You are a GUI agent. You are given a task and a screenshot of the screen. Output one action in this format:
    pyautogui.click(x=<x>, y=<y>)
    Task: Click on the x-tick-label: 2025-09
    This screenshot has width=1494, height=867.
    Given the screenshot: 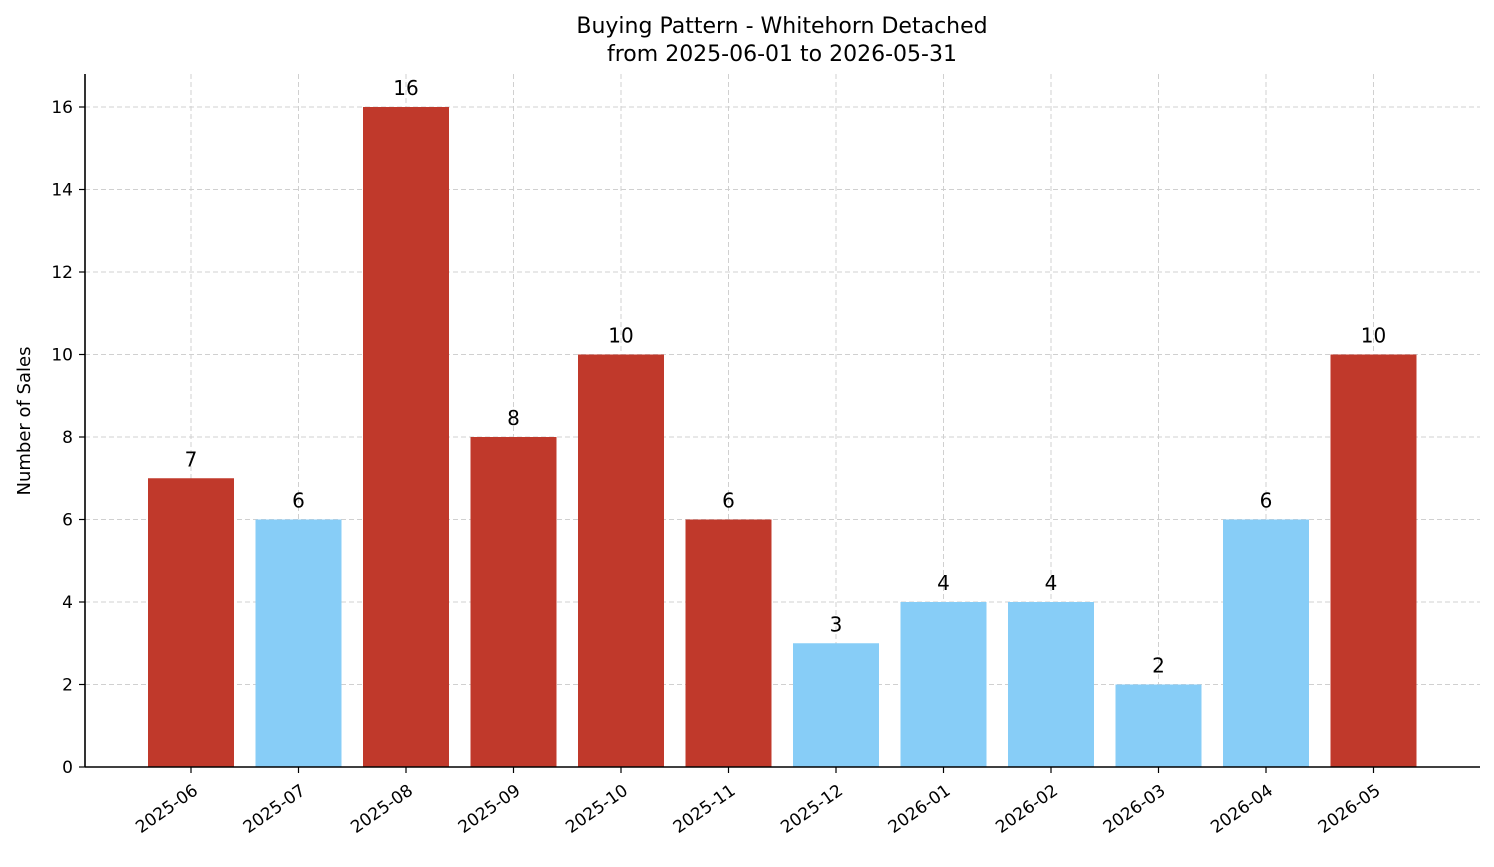 What is the action you would take?
    pyautogui.click(x=490, y=809)
    